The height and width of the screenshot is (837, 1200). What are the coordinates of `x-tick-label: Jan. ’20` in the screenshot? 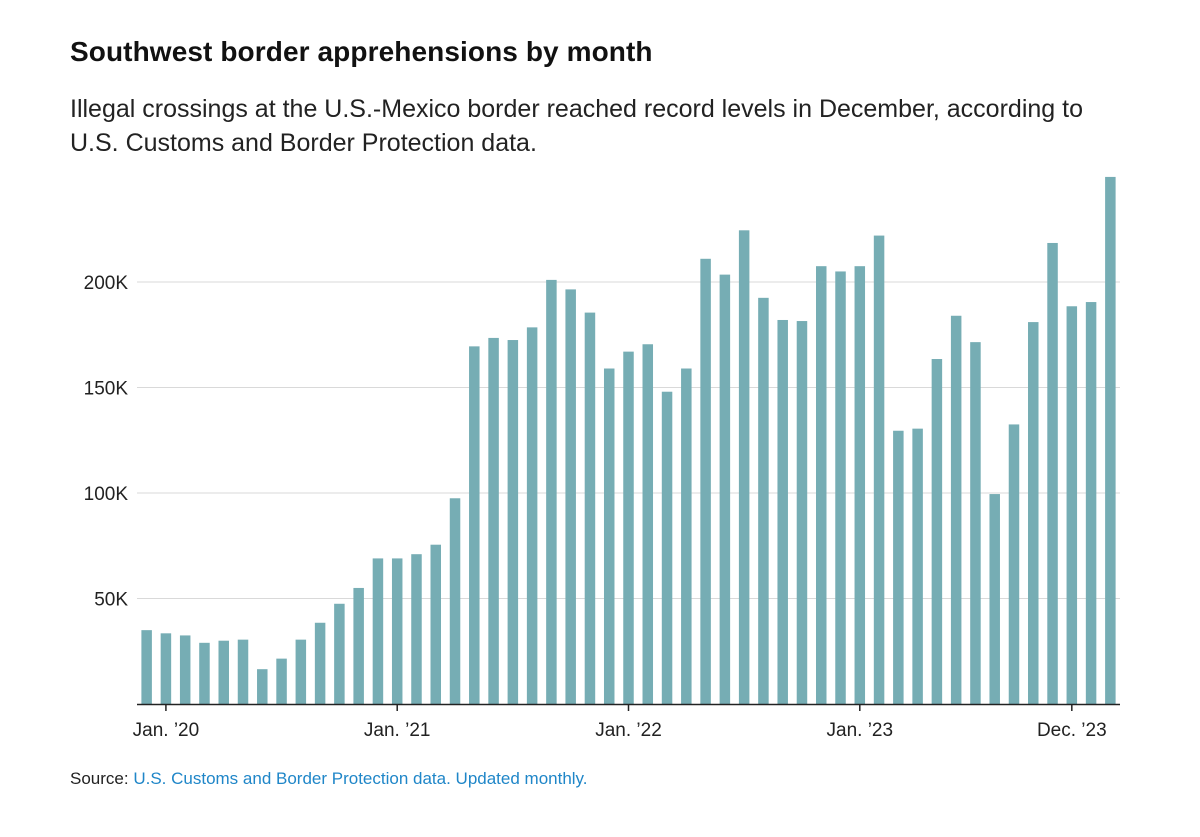 It's located at (166, 730).